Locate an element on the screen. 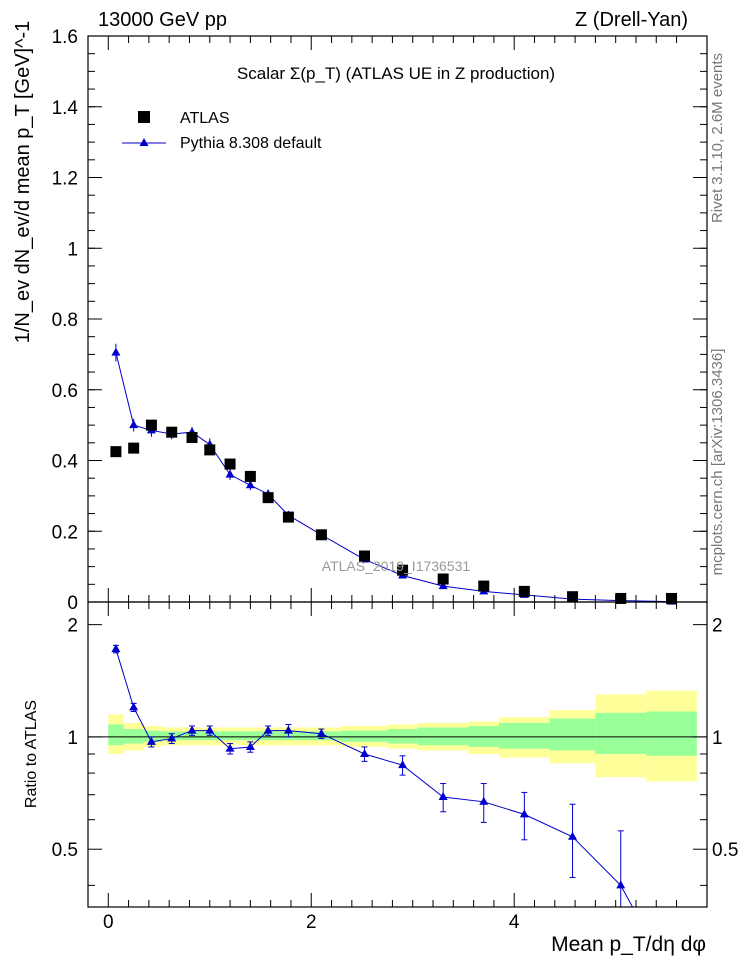 The height and width of the screenshot is (972, 746). legend-mc-marker is located at coordinates (144, 142).